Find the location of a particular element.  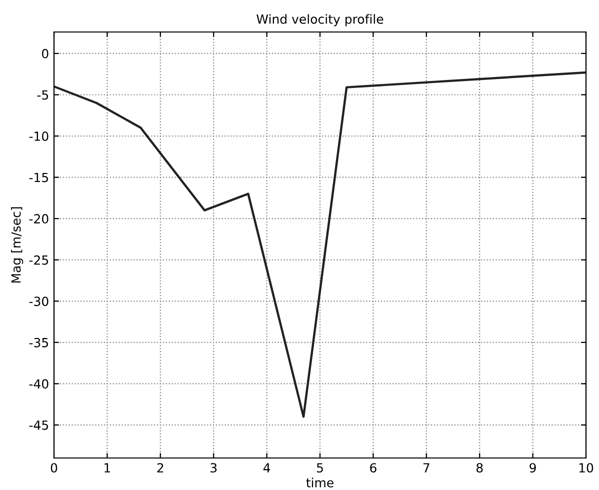

x-tick-label: 0 is located at coordinates (54, 468).